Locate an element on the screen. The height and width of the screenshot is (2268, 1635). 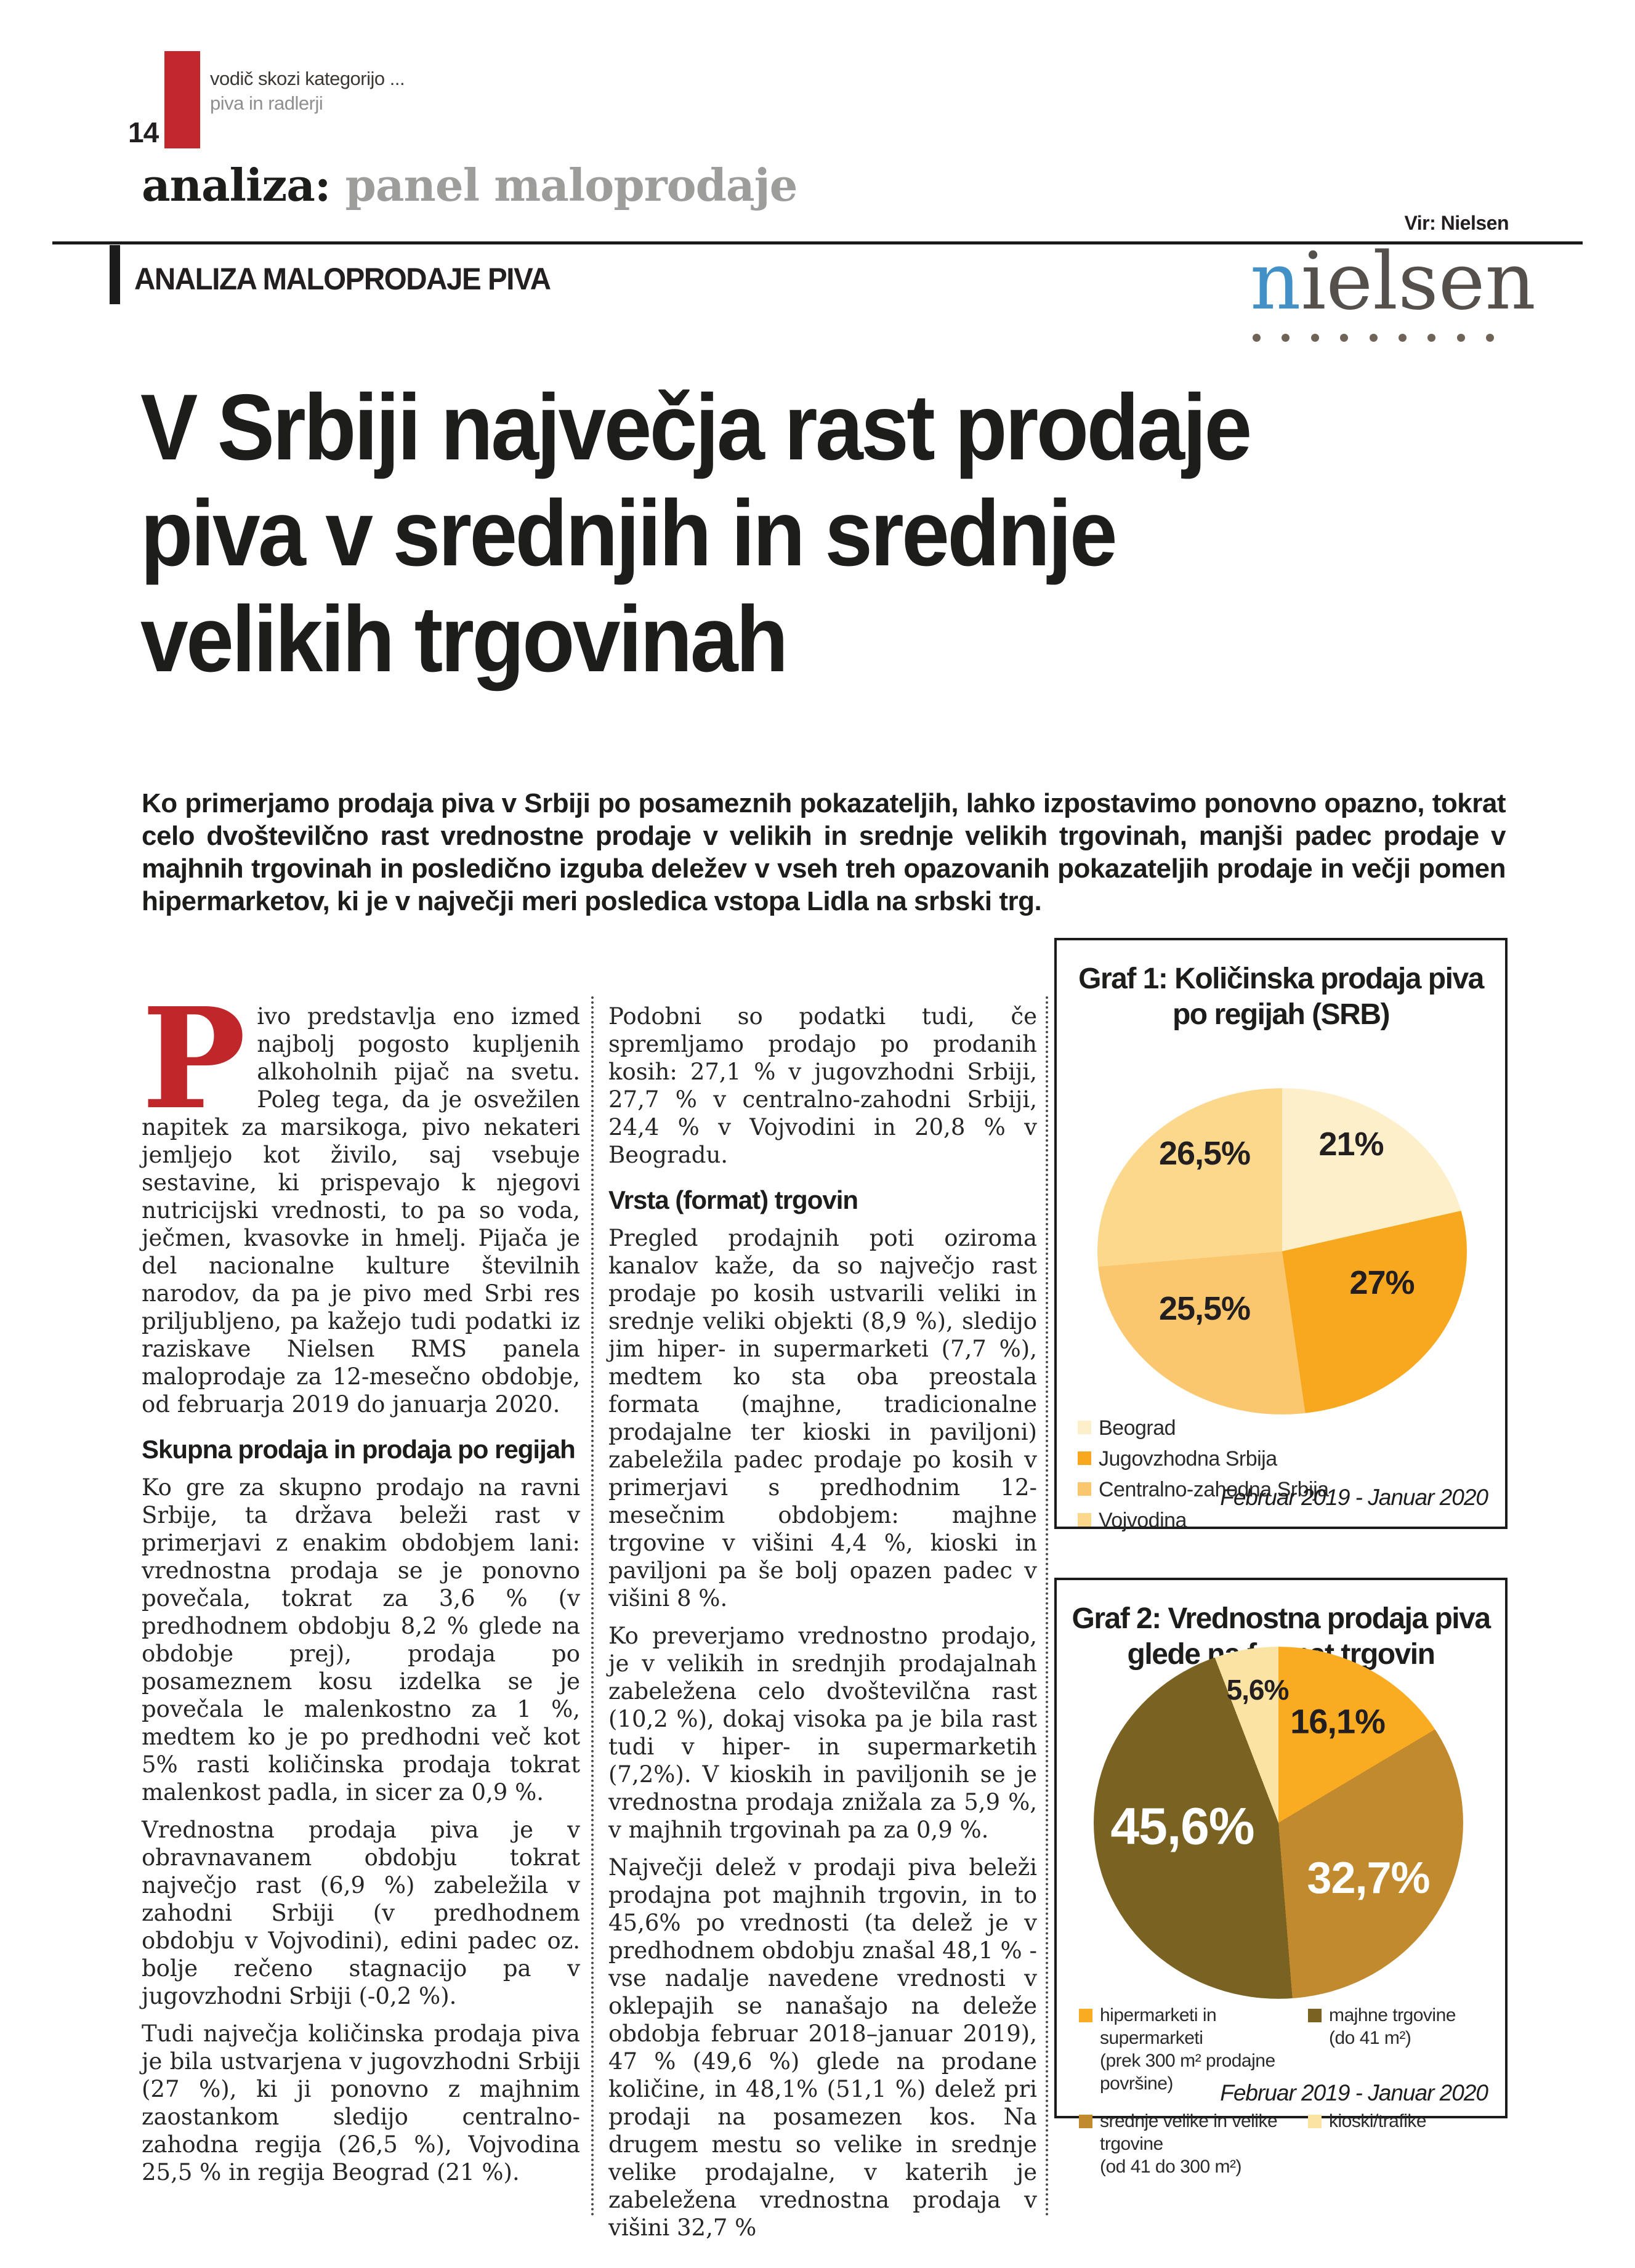
legend-label: kioski/trafike is located at coordinates (1378, 2121).